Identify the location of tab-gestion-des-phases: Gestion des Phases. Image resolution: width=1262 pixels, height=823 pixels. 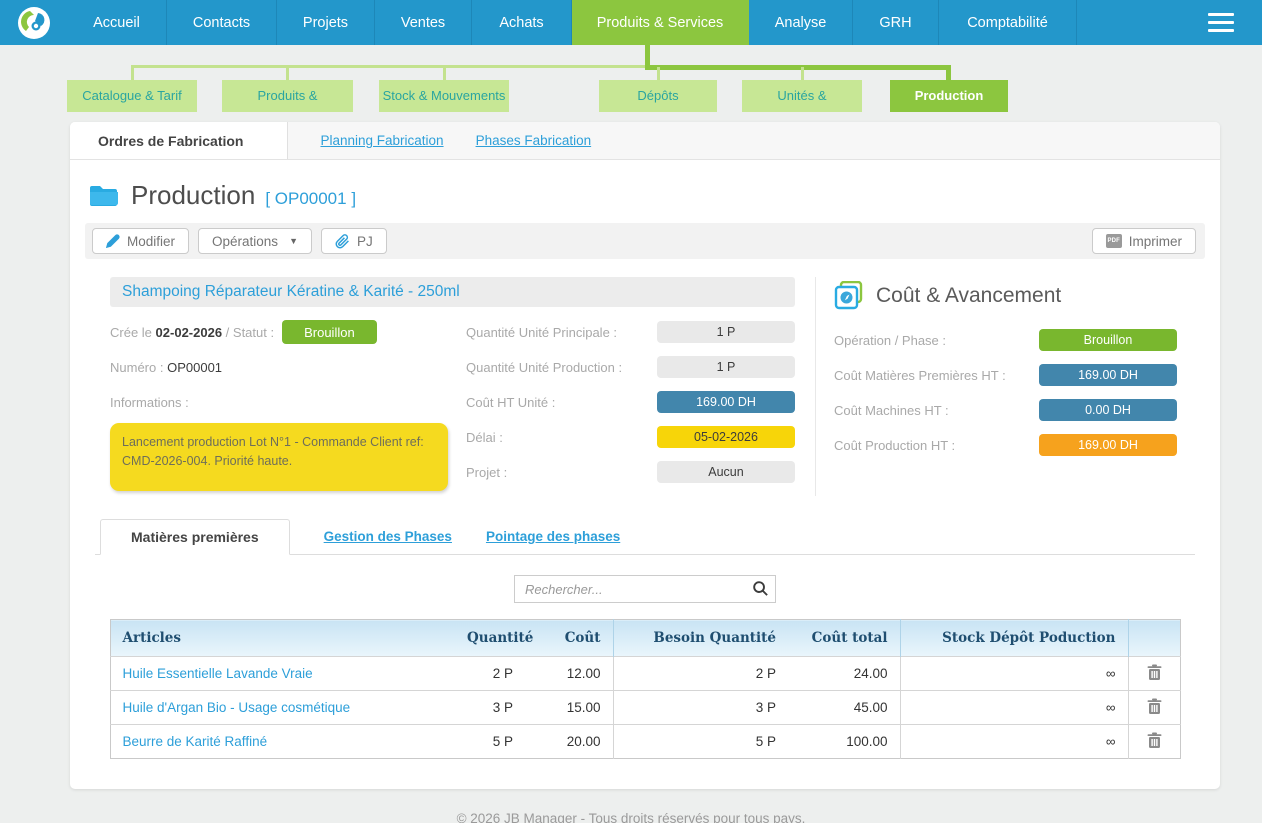
(387, 536).